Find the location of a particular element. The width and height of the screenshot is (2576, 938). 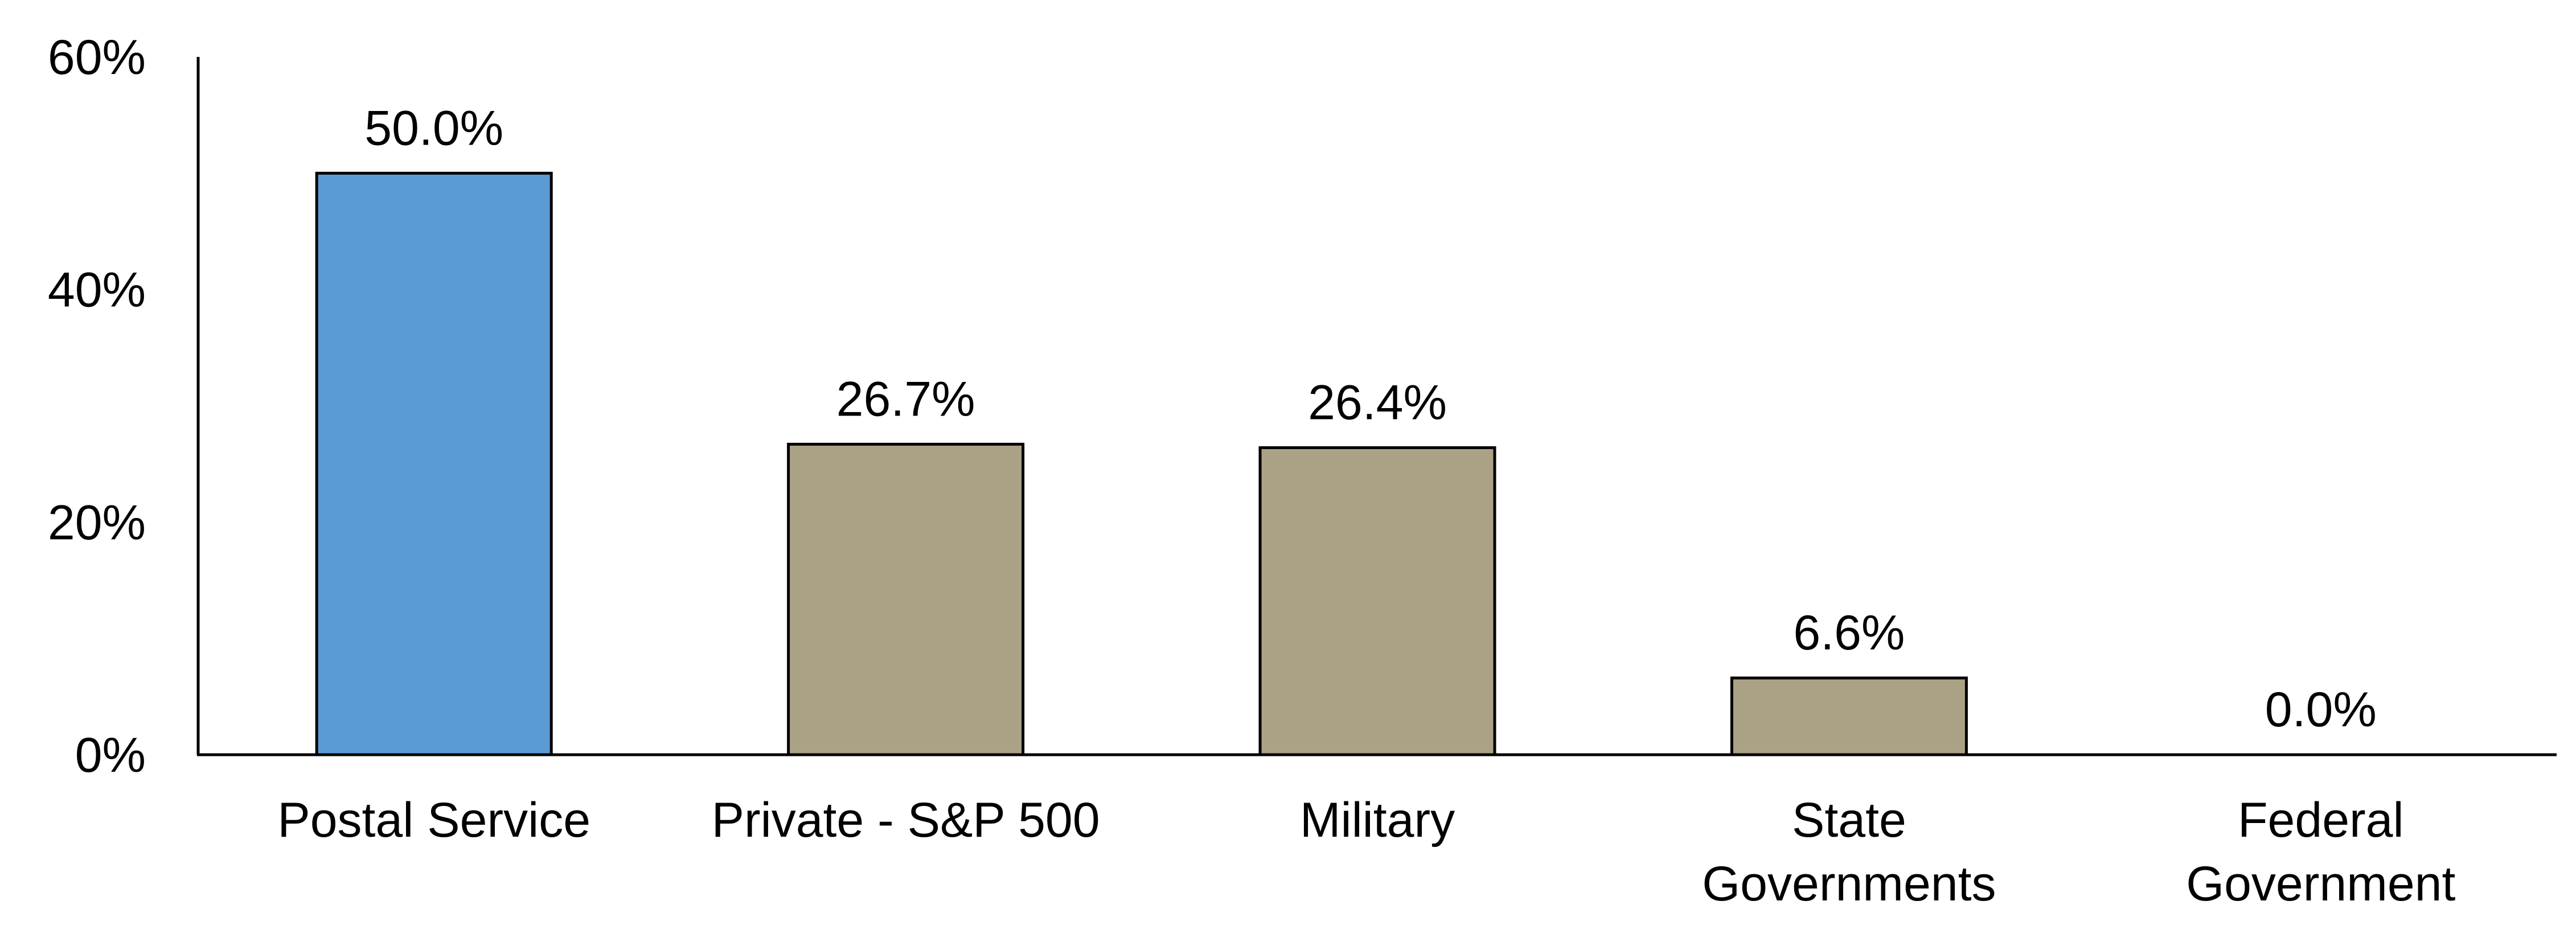

bar-value-label: 50.0% is located at coordinates (433, 128).